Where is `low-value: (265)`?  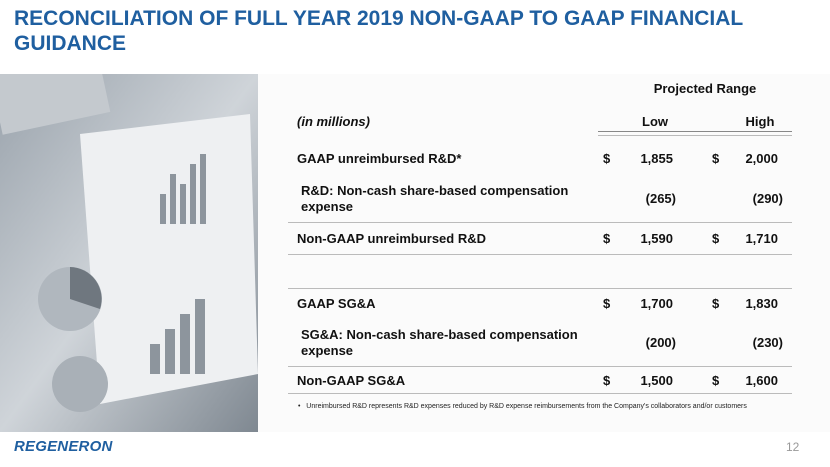 low-value: (265) is located at coordinates (660, 198).